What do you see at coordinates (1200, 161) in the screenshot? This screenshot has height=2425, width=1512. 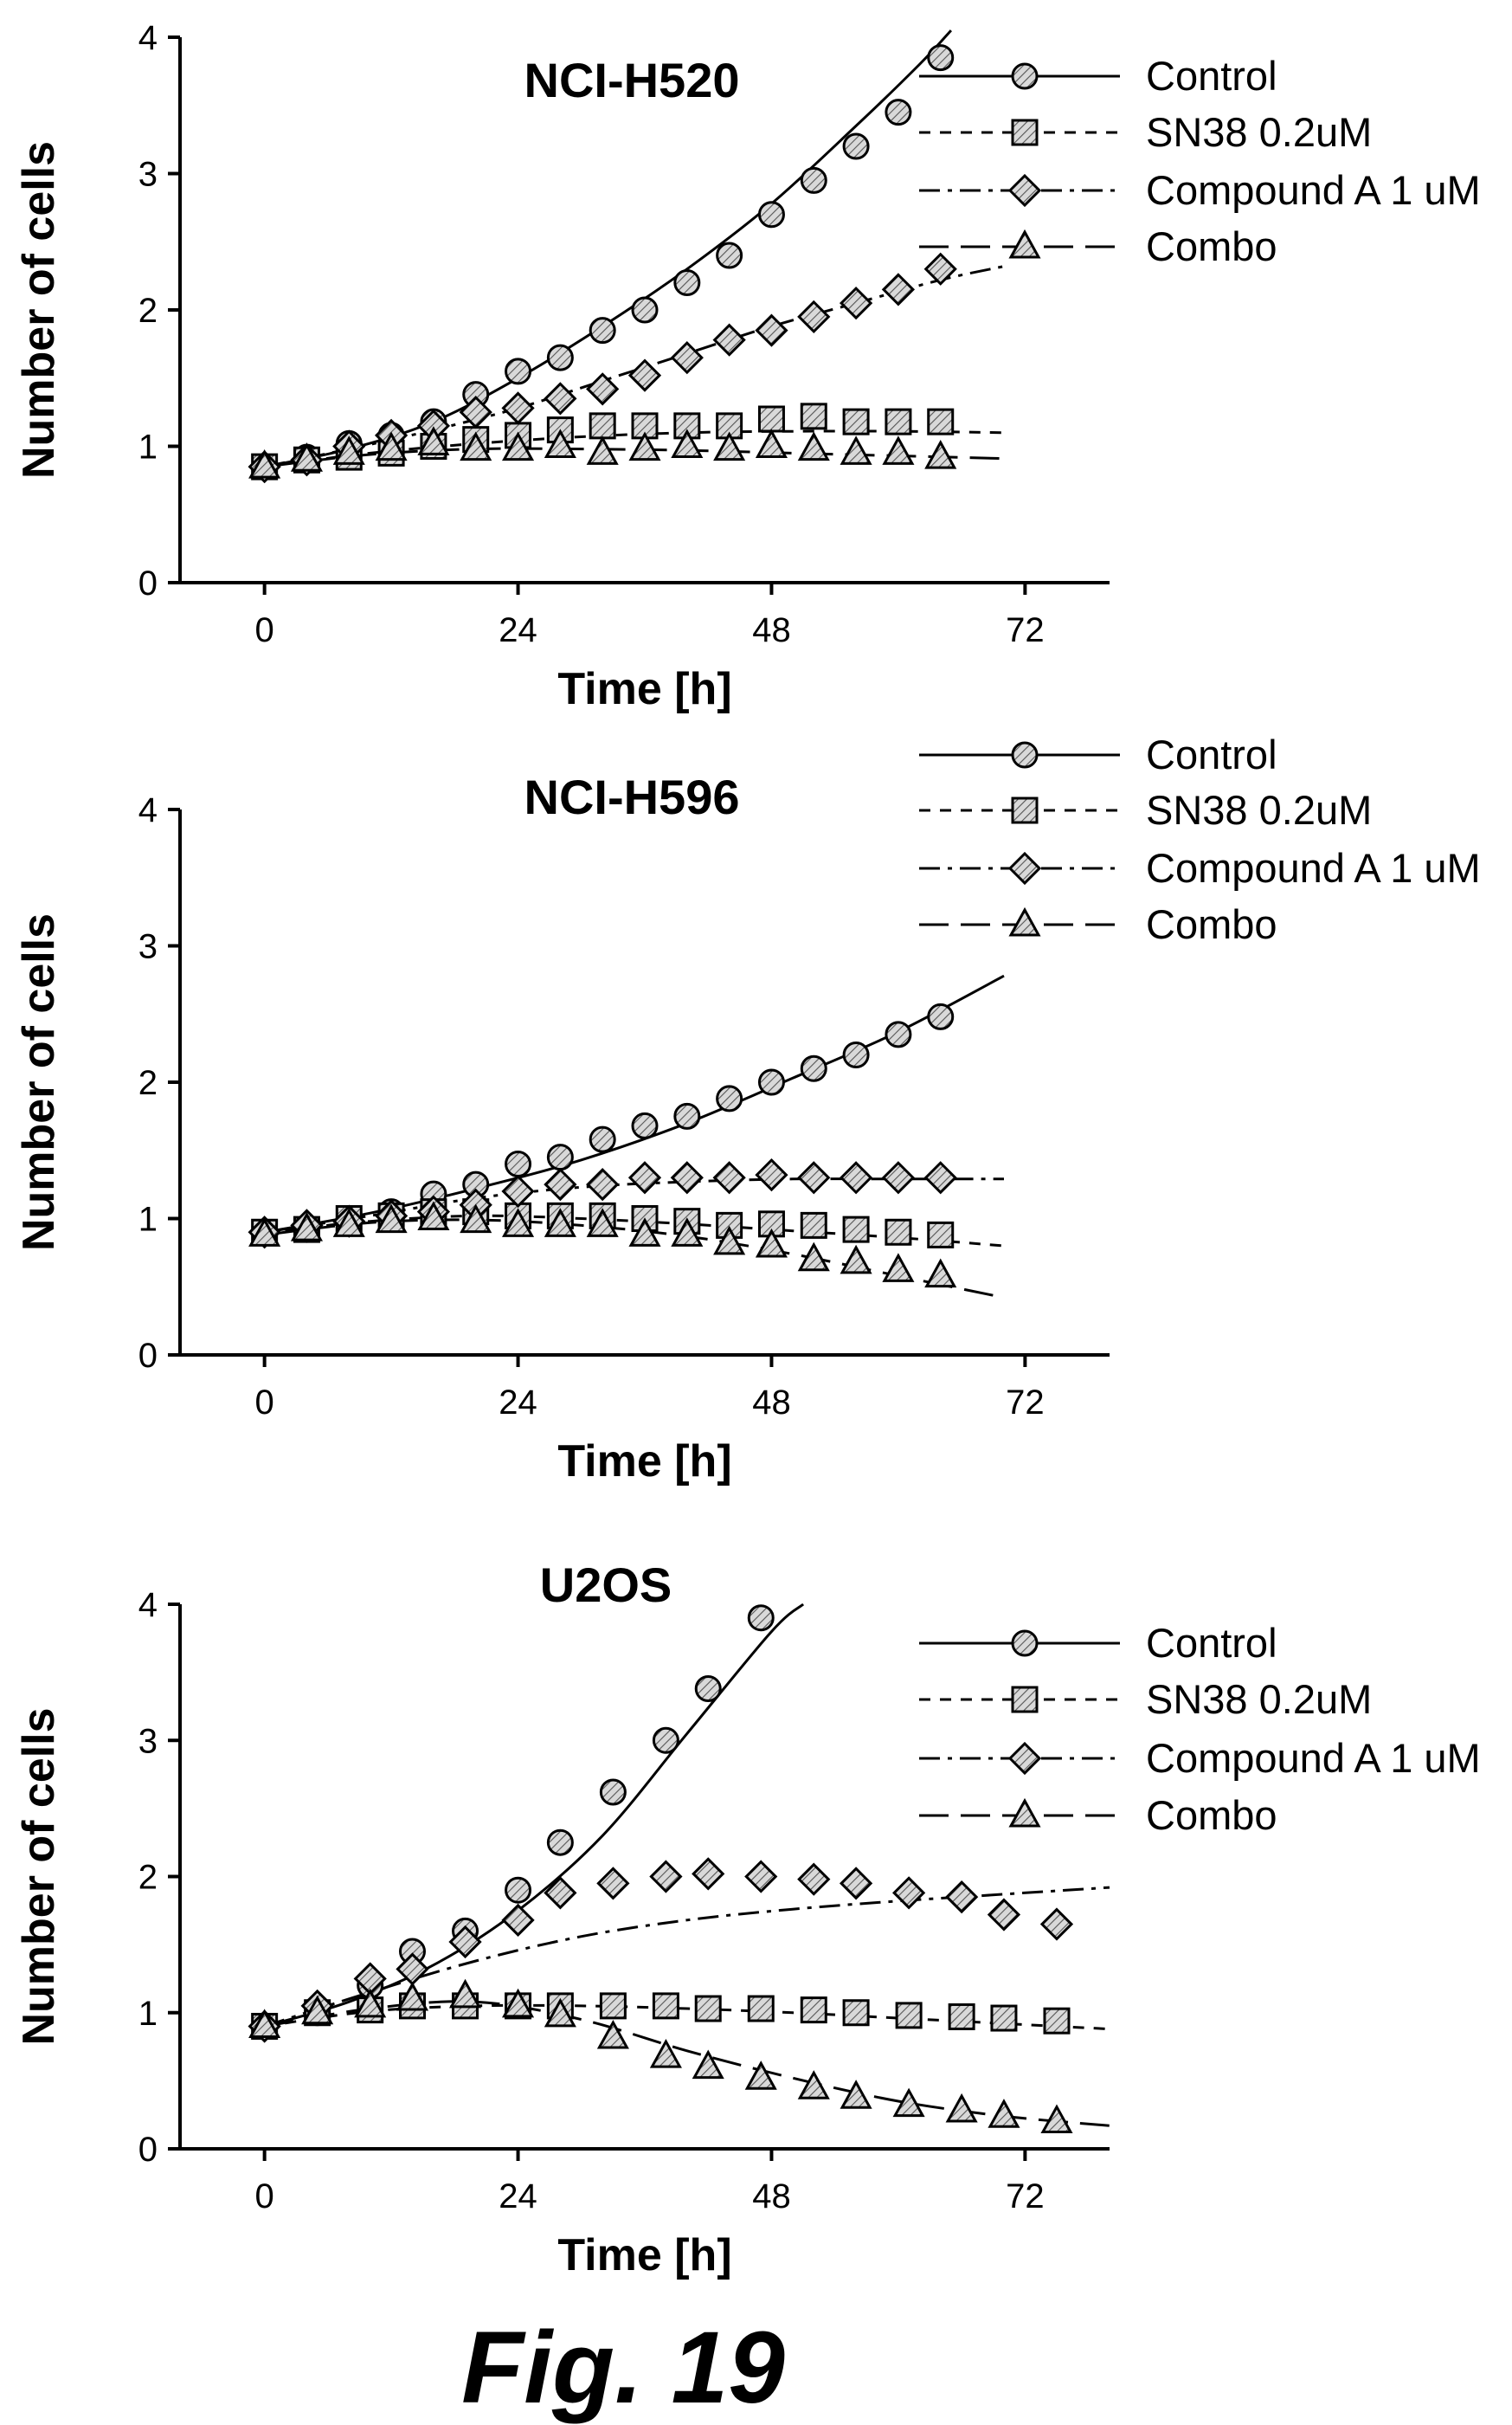 I see `legend: Control SN38 0.2uM Compound A 1 uM Combo` at bounding box center [1200, 161].